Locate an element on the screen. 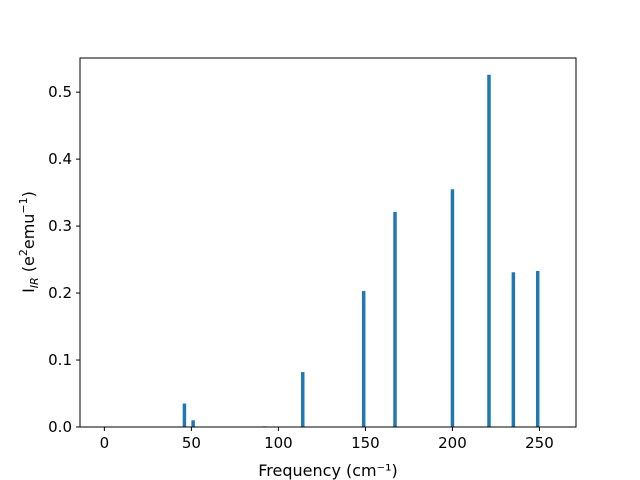 The height and width of the screenshot is (480, 640). y-tick-label: 0.3 is located at coordinates (60, 226).